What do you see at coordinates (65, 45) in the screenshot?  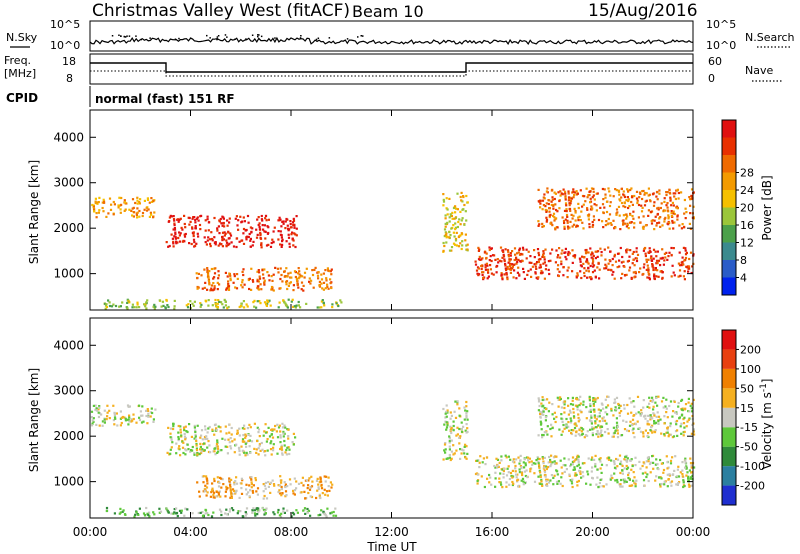 I see `nsky-tick-bottom: 10^0` at bounding box center [65, 45].